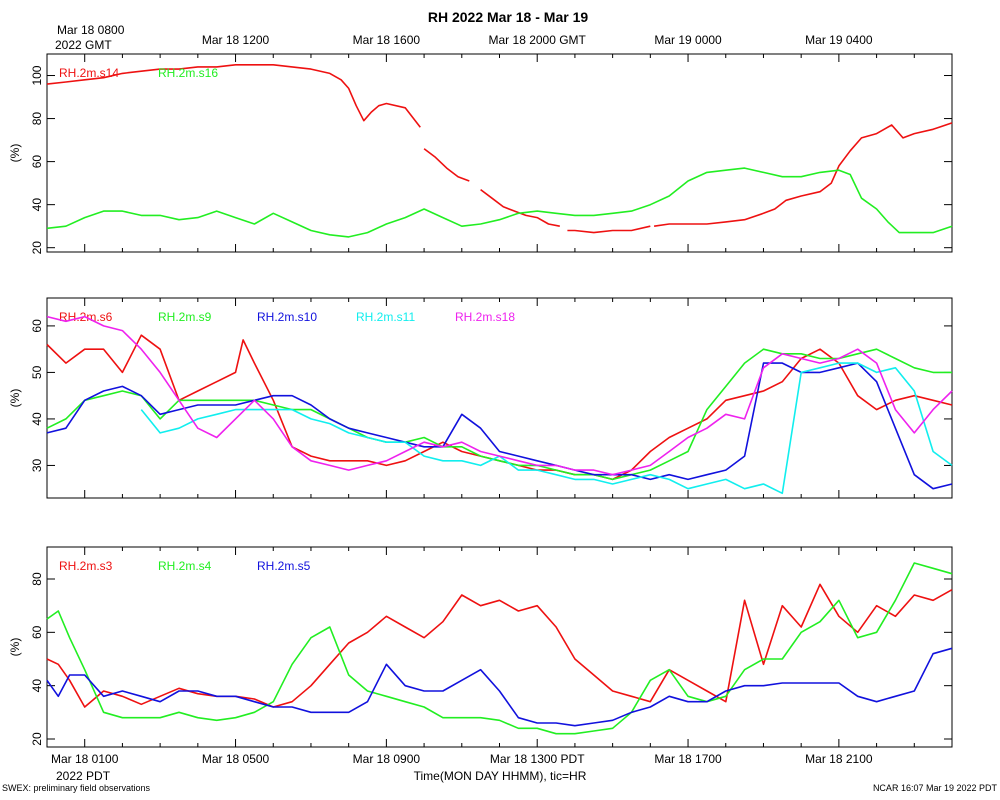  Describe the element at coordinates (387, 759) in the screenshot. I see `bottom-axis-label: Mar 18 0900` at that location.